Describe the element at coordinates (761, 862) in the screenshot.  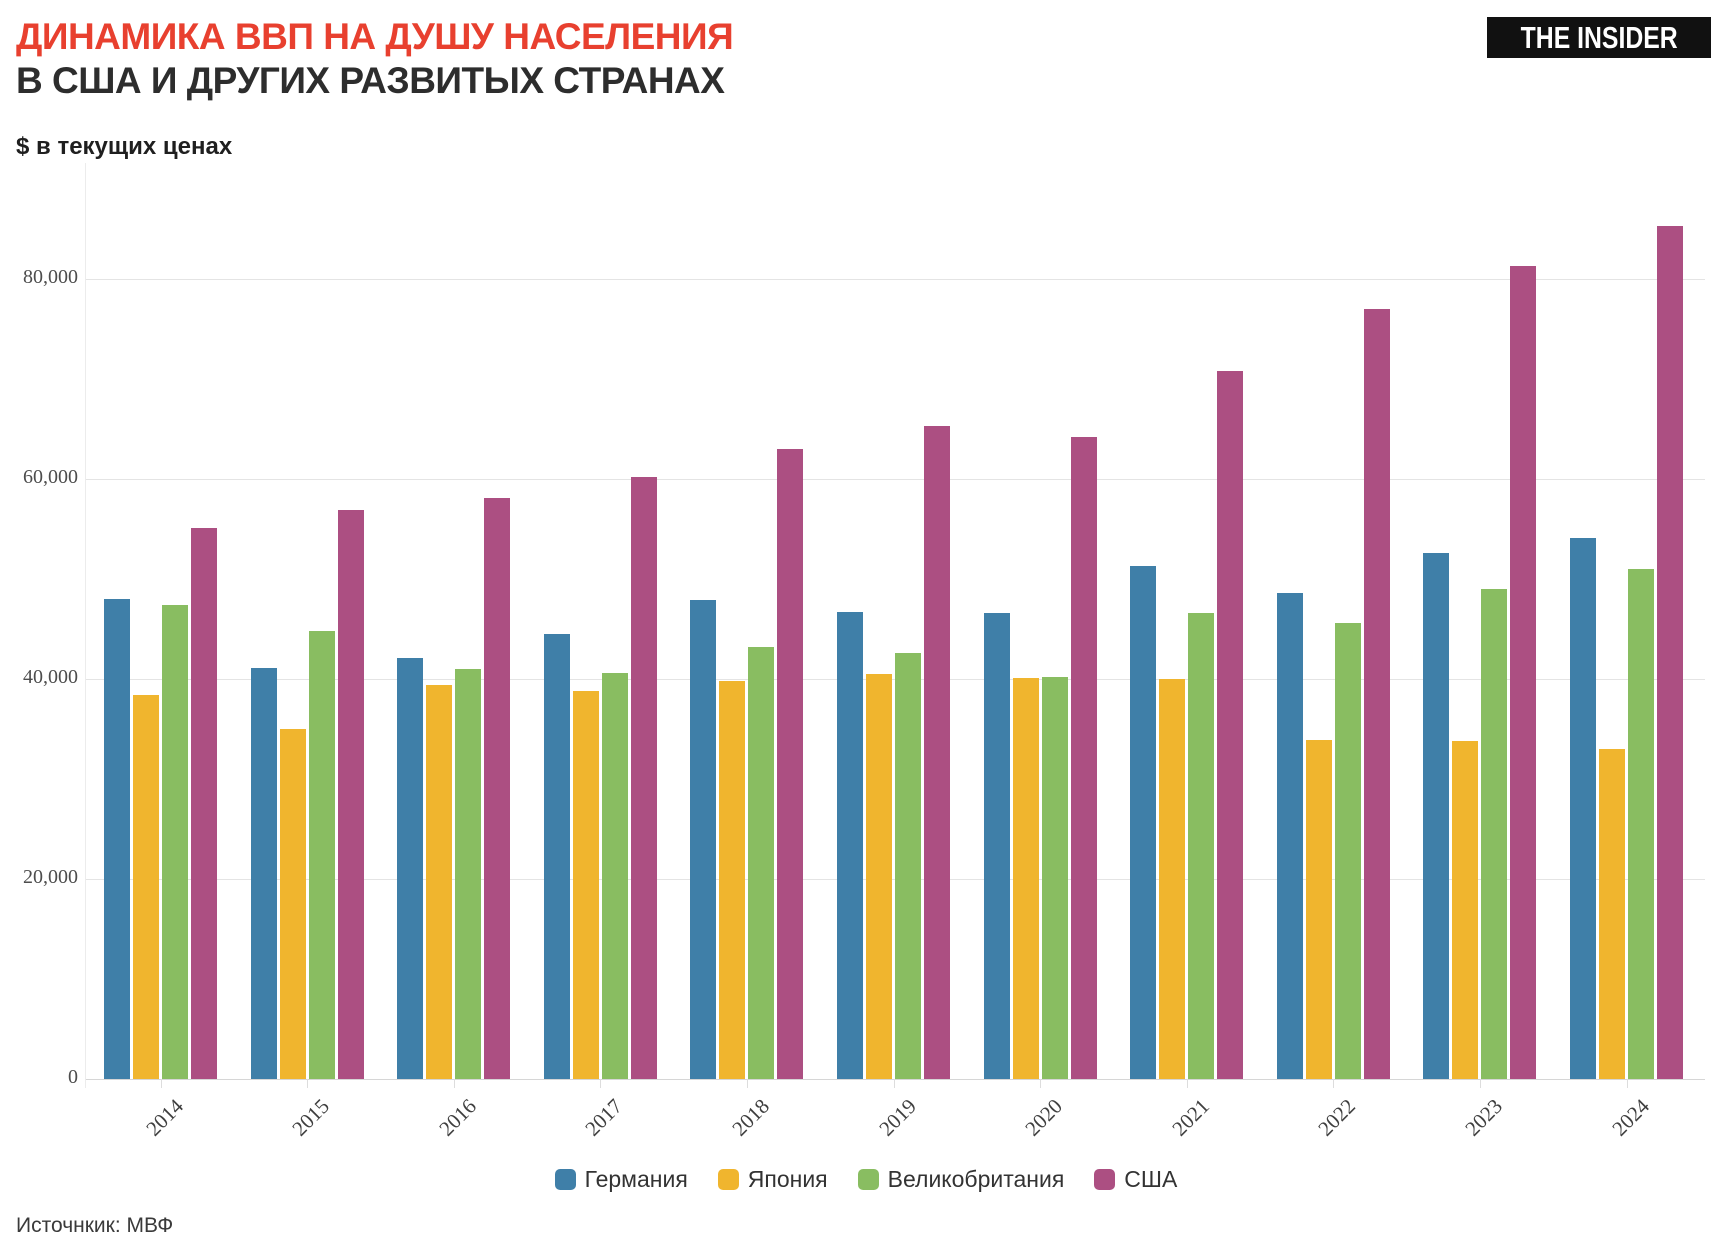
I see `bar-Великобритания-2018` at that location.